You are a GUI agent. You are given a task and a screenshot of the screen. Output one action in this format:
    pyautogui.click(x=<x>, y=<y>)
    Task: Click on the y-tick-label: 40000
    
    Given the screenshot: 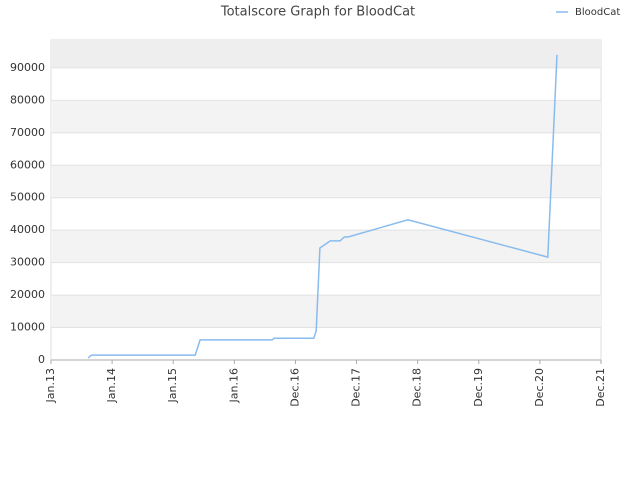 What is the action you would take?
    pyautogui.click(x=27, y=229)
    